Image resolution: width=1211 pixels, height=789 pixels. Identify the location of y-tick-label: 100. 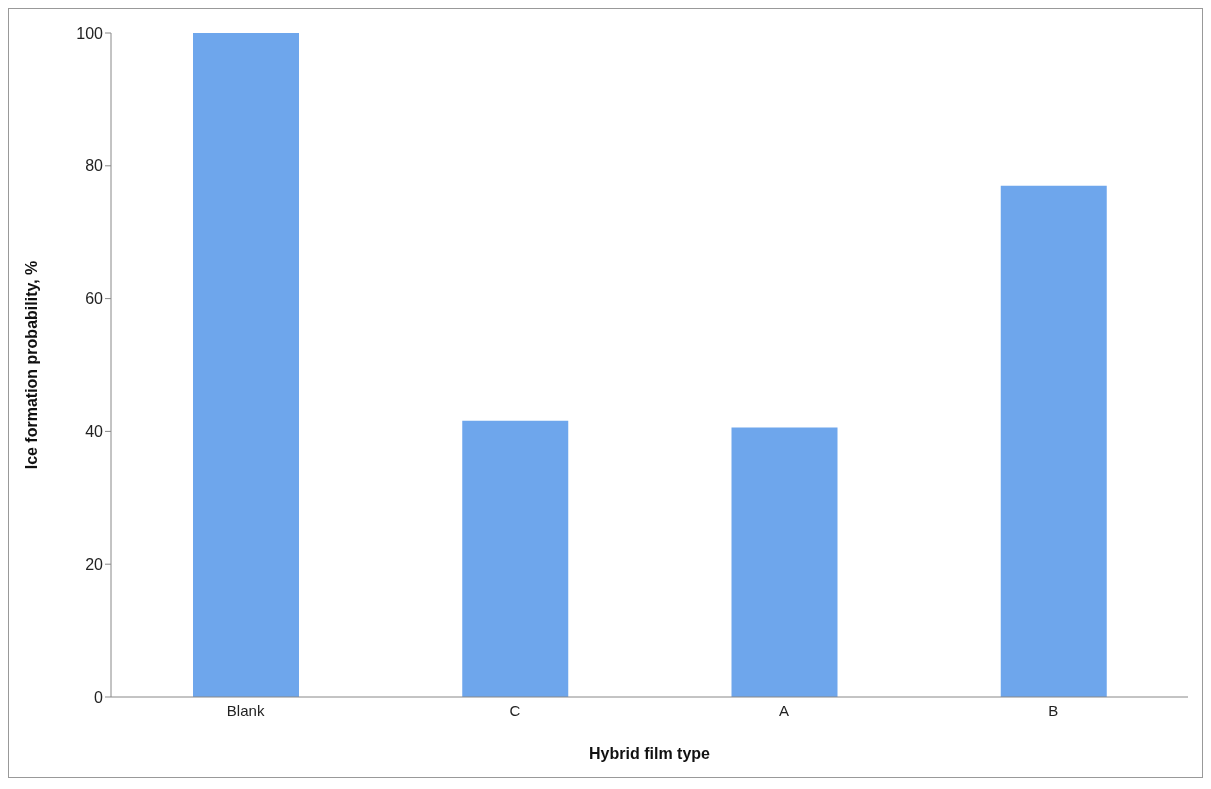
(90, 33).